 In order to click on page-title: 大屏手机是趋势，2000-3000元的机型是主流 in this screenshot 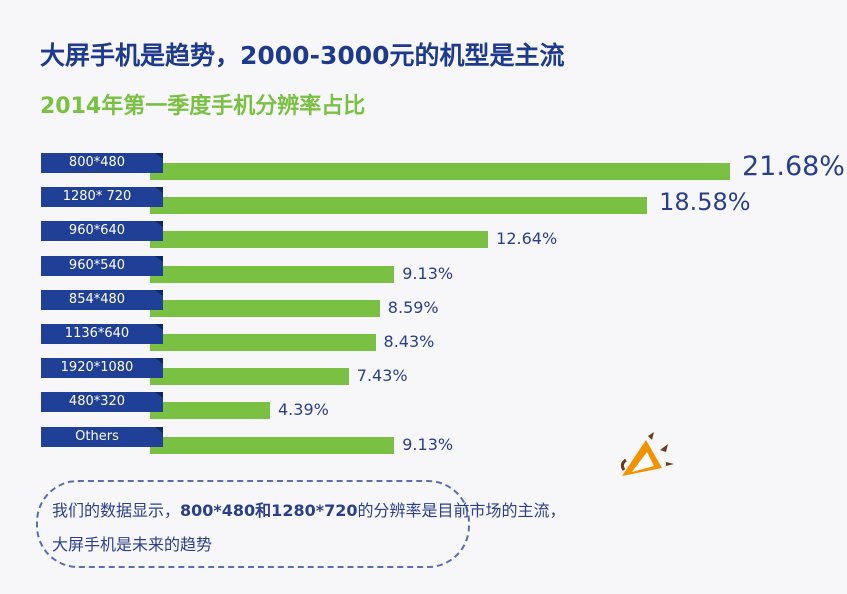, I will do `click(302, 55)`.